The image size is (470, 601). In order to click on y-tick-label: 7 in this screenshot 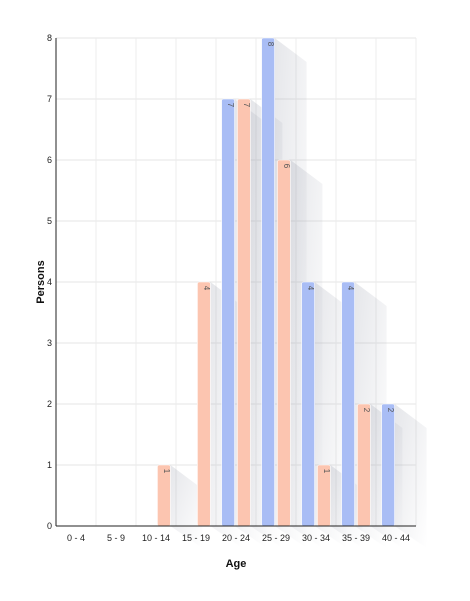, I will do `click(49, 99)`.